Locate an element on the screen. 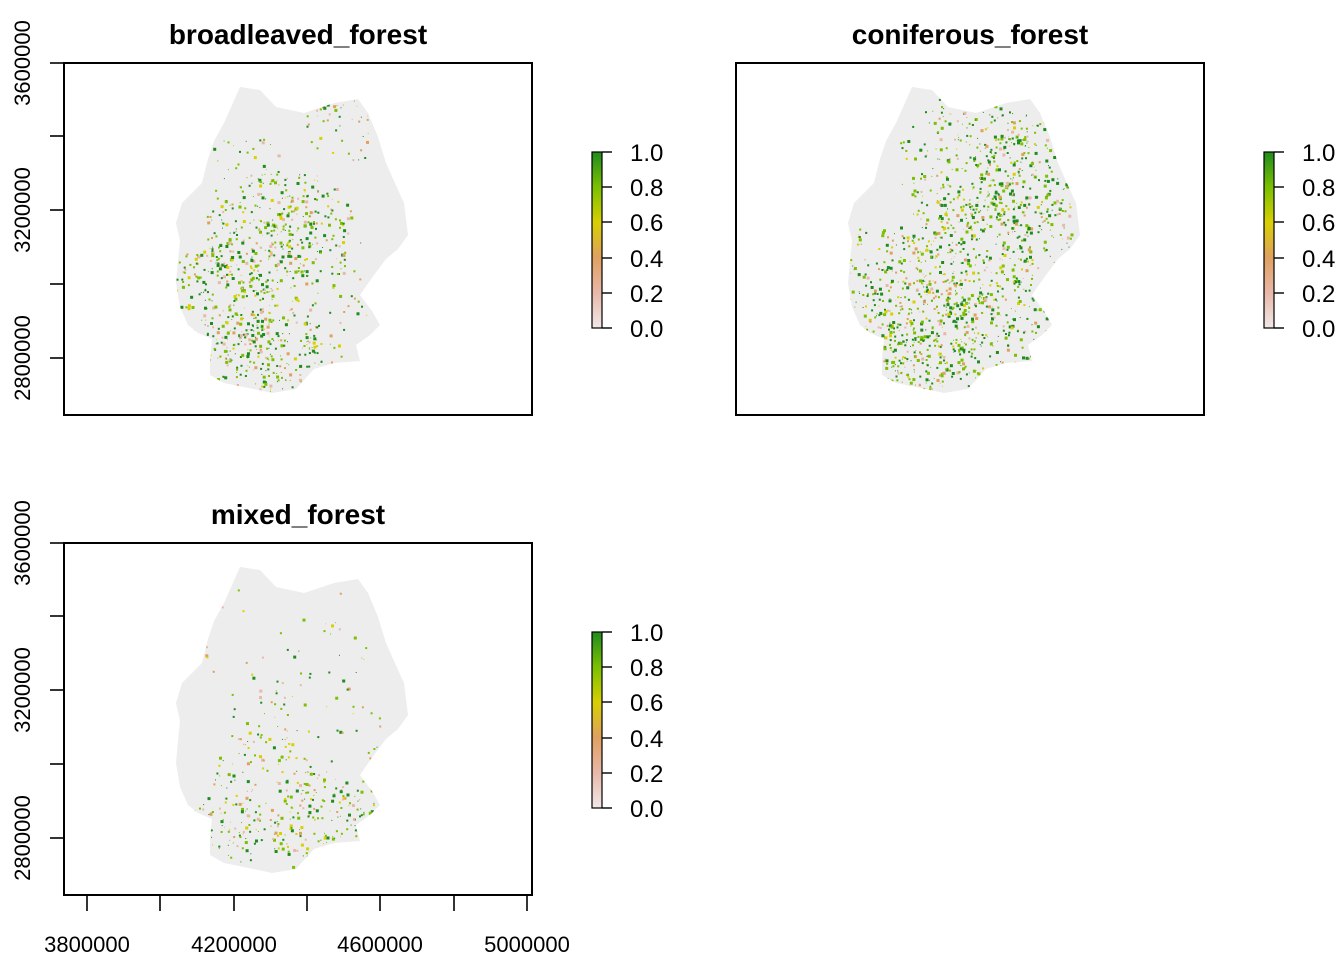  y-axis-broadleaved: 2800000 3200000 3600000 is located at coordinates (37, 210).